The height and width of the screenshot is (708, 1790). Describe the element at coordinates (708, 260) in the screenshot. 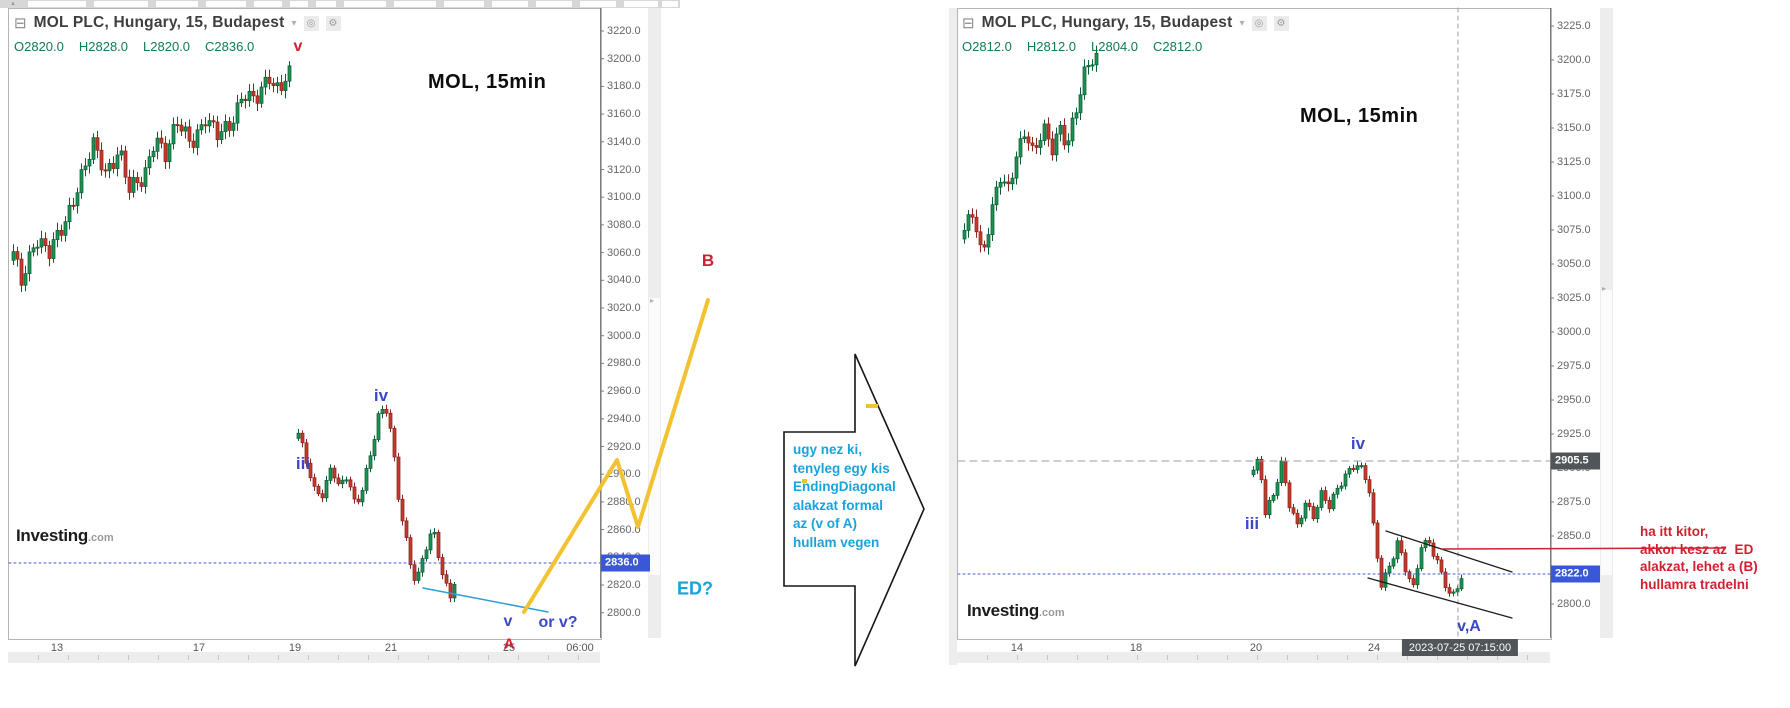

I see `annotation-label-b: B` at that location.